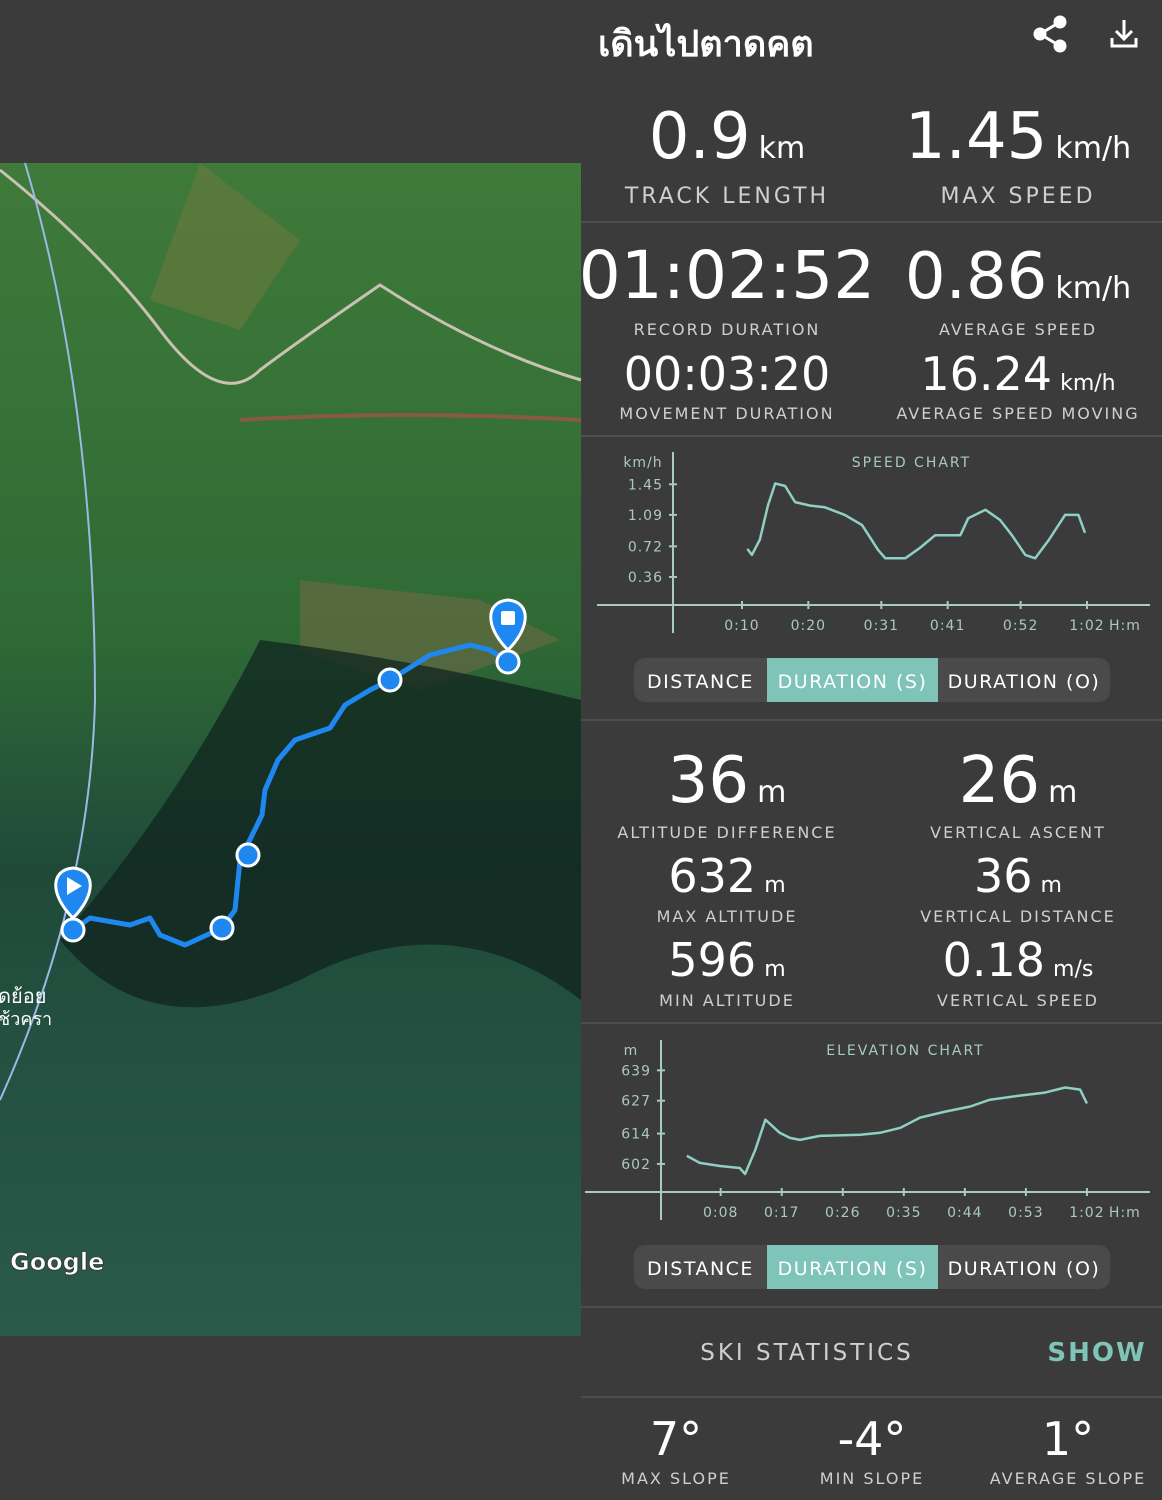 The image size is (1162, 1500). I want to click on track-title: เดินไปตาดคต, so click(706, 43).